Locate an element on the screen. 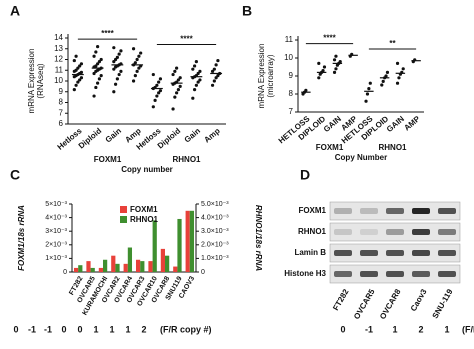  y-tick-label: 6 is located at coordinates (61, 123).